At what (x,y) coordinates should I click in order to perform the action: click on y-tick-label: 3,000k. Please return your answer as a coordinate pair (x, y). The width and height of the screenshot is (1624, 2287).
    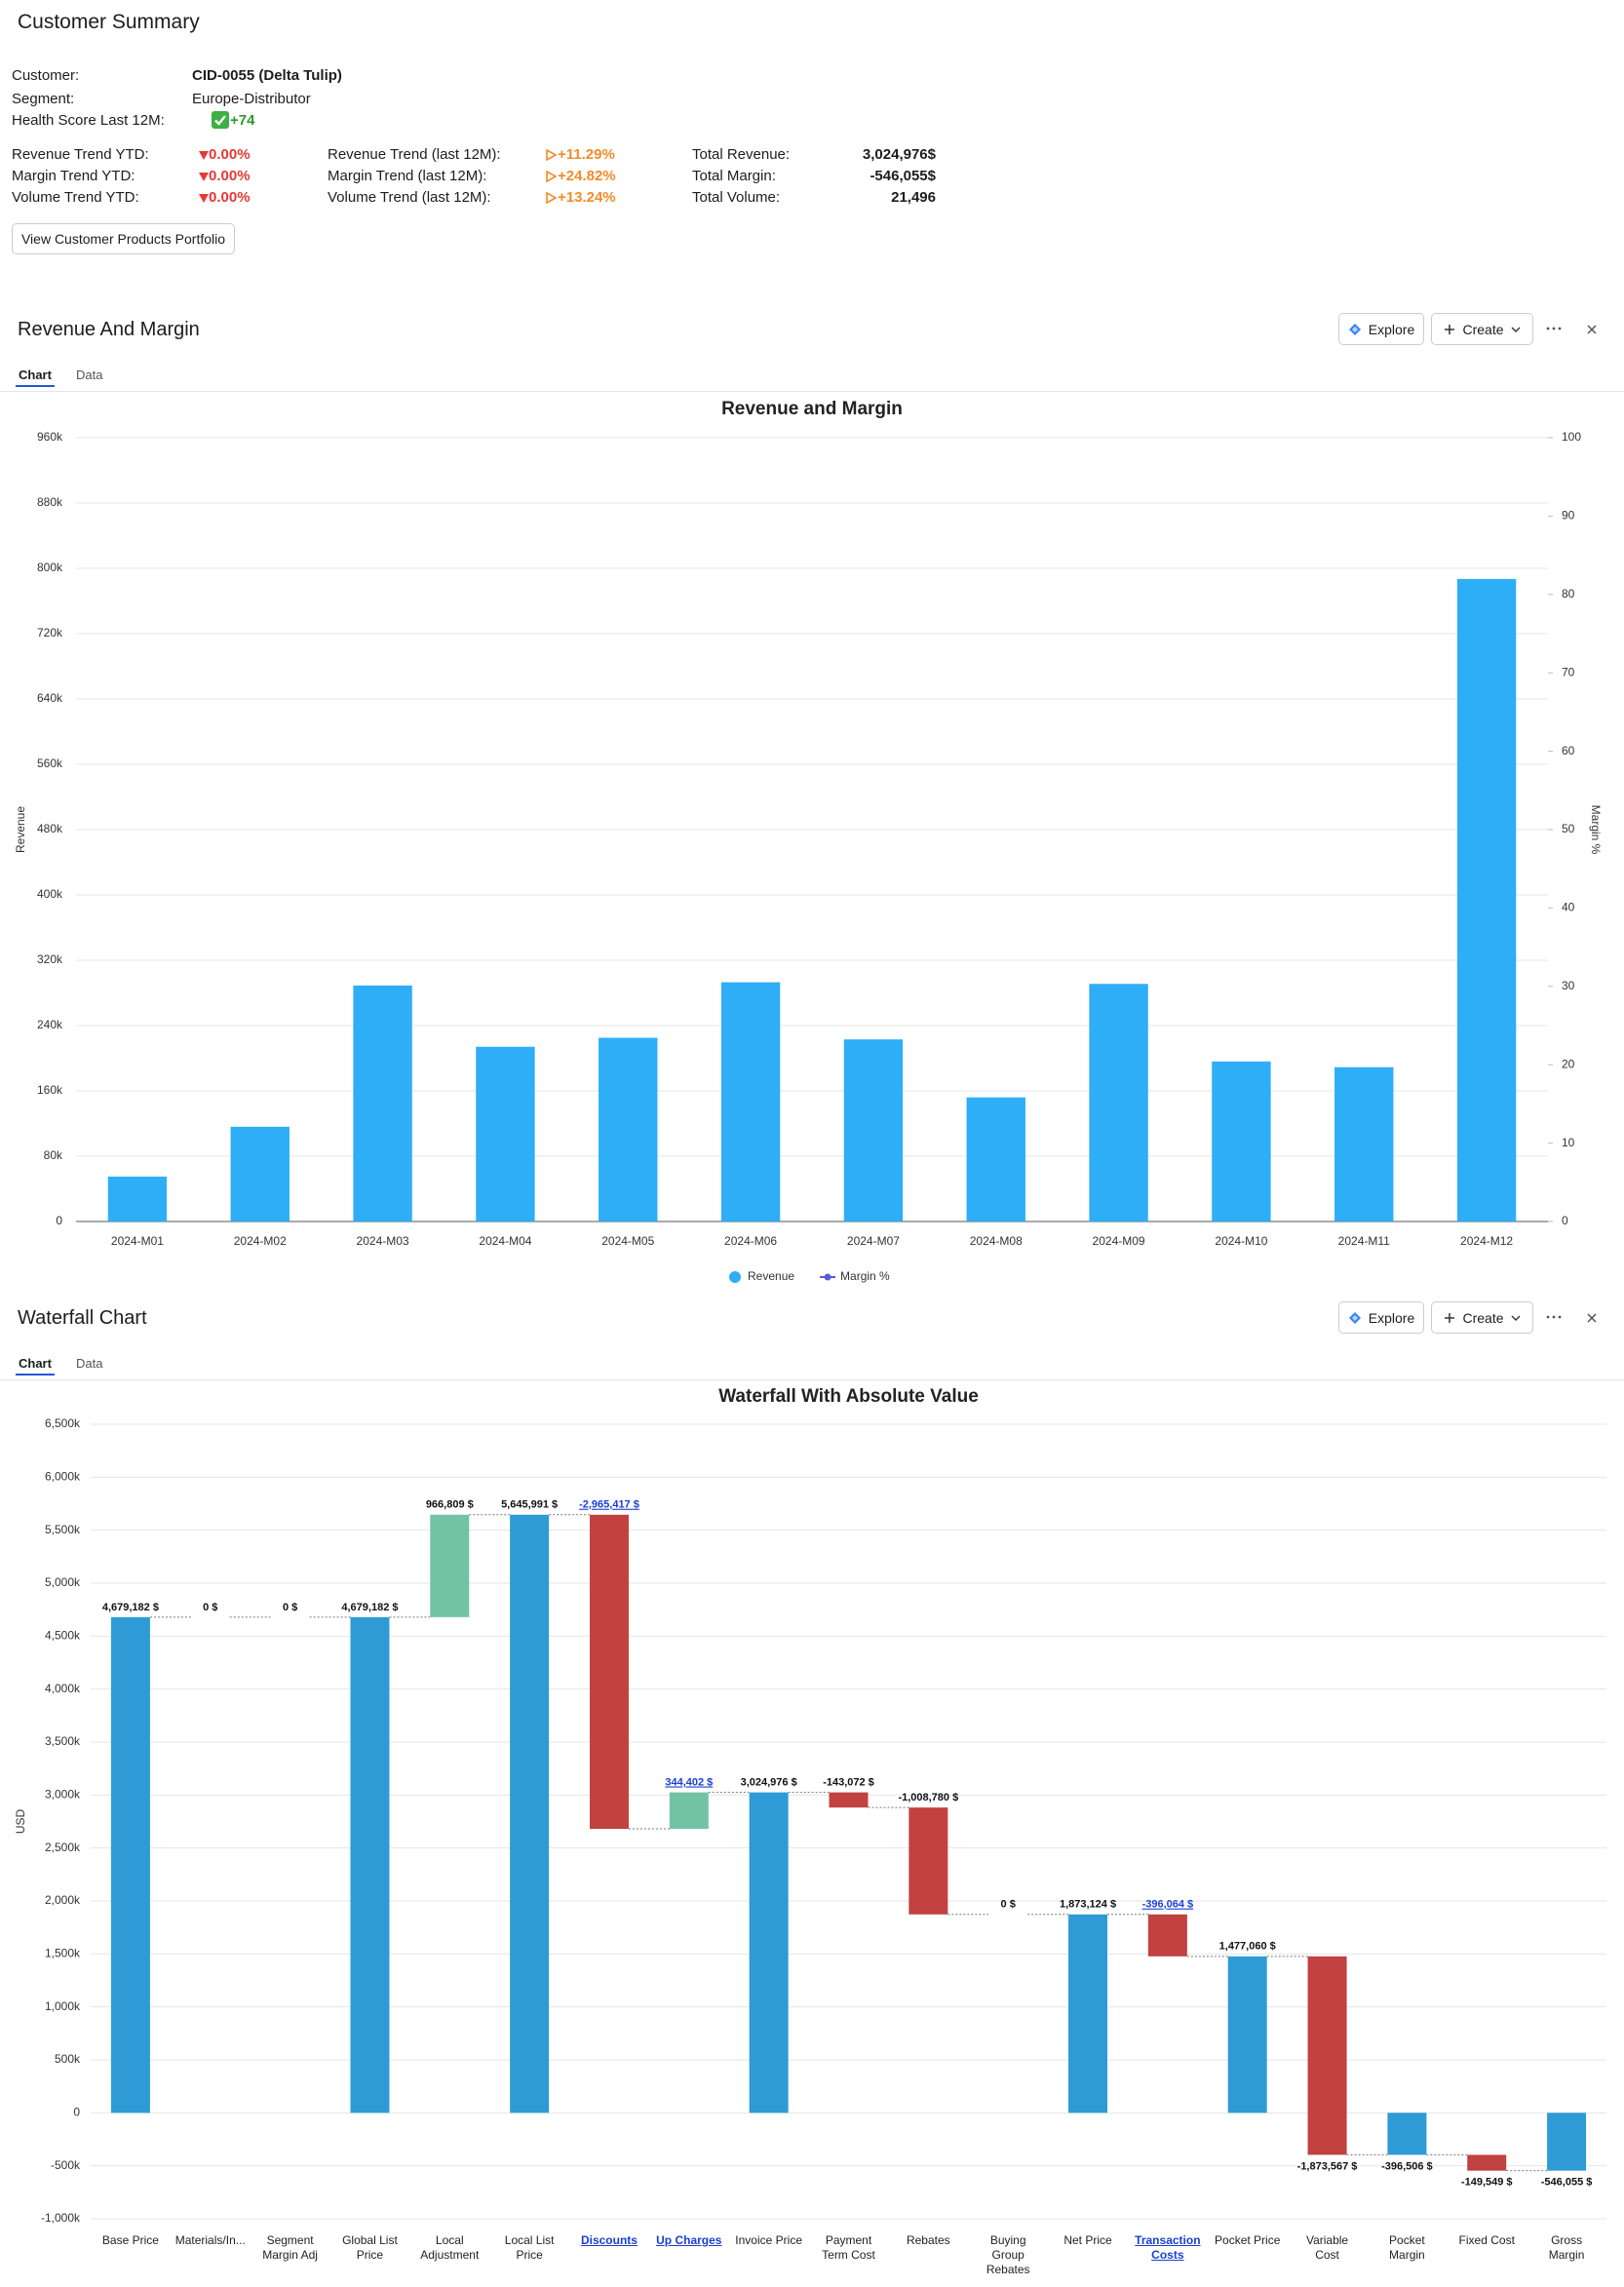
    Looking at the image, I should click on (63, 1795).